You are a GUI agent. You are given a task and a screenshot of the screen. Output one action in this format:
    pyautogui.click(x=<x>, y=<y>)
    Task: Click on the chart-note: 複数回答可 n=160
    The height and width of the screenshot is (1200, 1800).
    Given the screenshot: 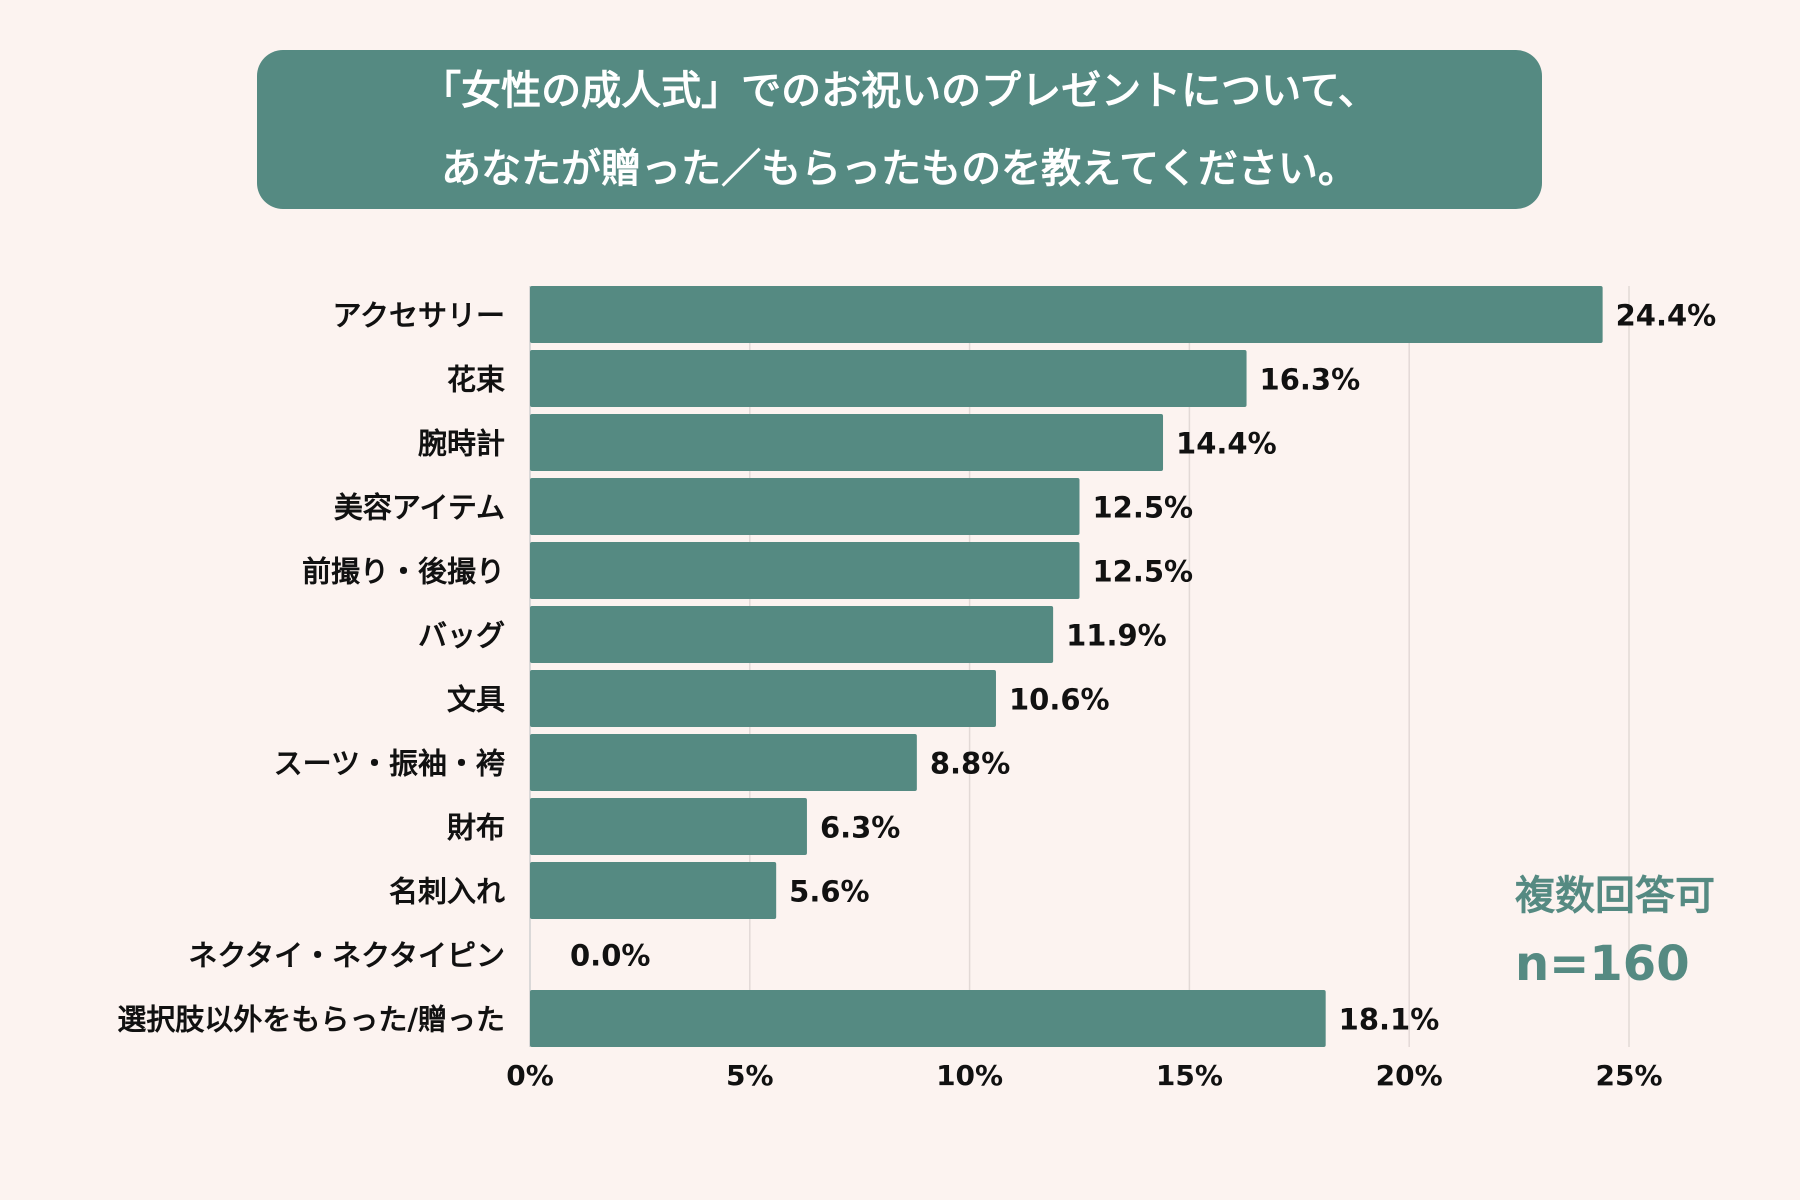 What is the action you would take?
    pyautogui.click(x=1615, y=936)
    